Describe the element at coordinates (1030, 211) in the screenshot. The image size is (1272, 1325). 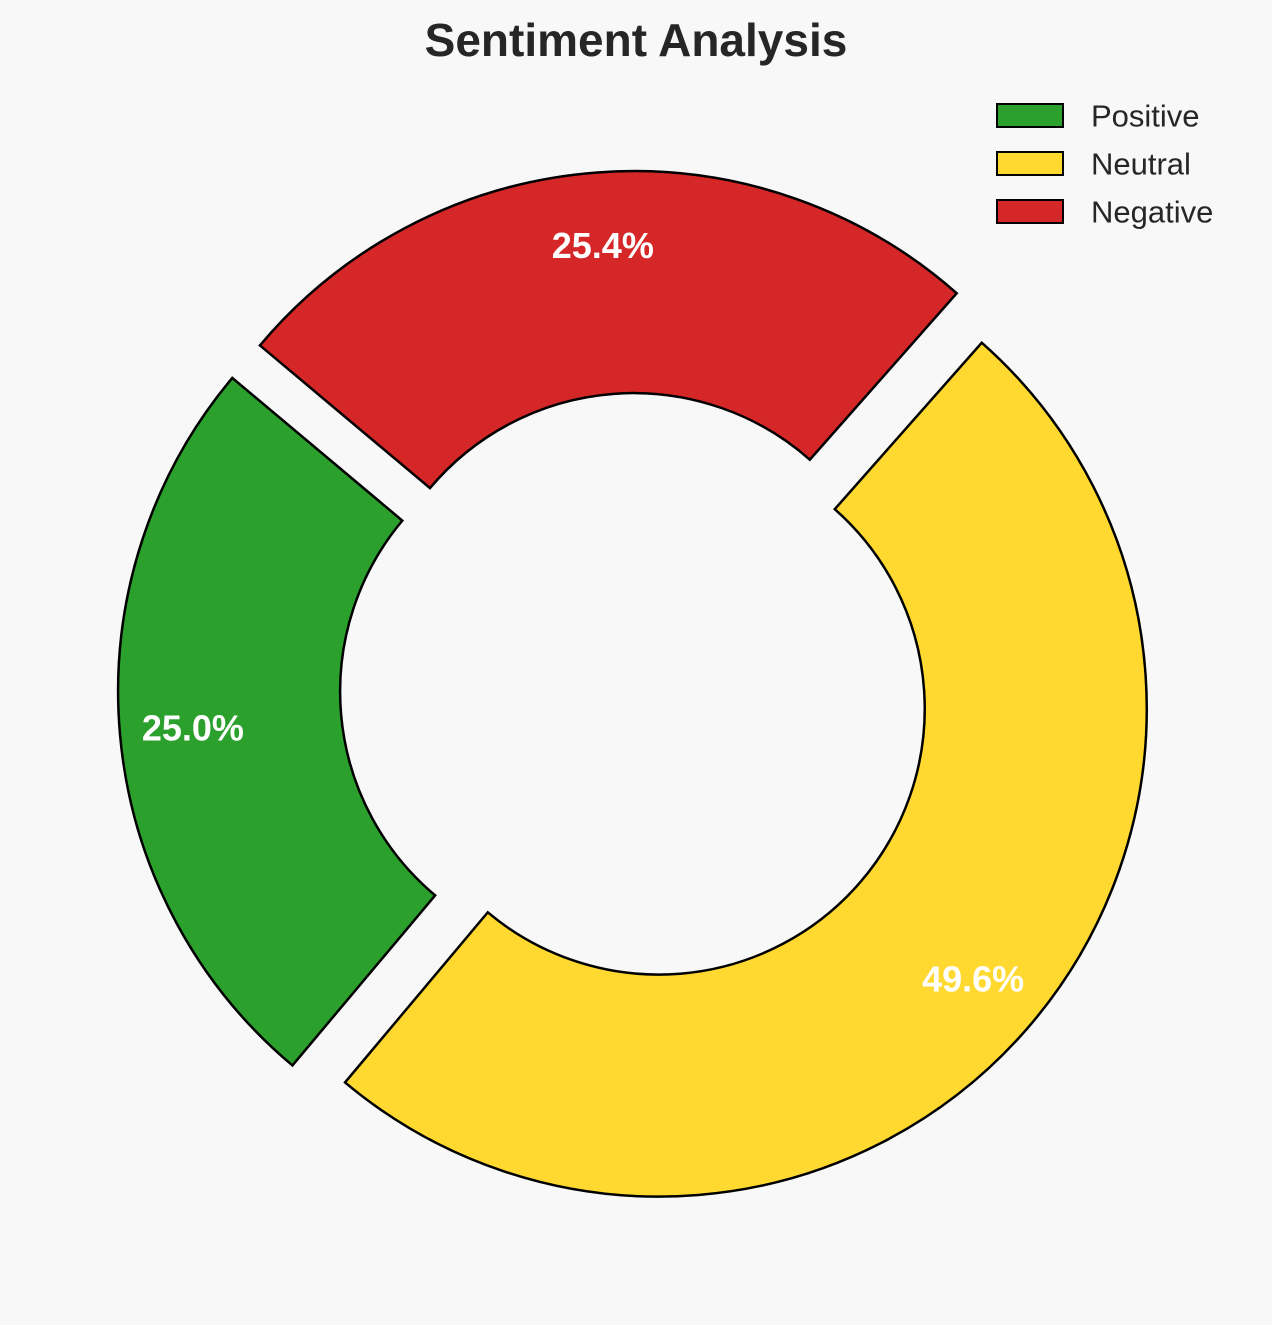
I see `legend-swatch-negative` at that location.